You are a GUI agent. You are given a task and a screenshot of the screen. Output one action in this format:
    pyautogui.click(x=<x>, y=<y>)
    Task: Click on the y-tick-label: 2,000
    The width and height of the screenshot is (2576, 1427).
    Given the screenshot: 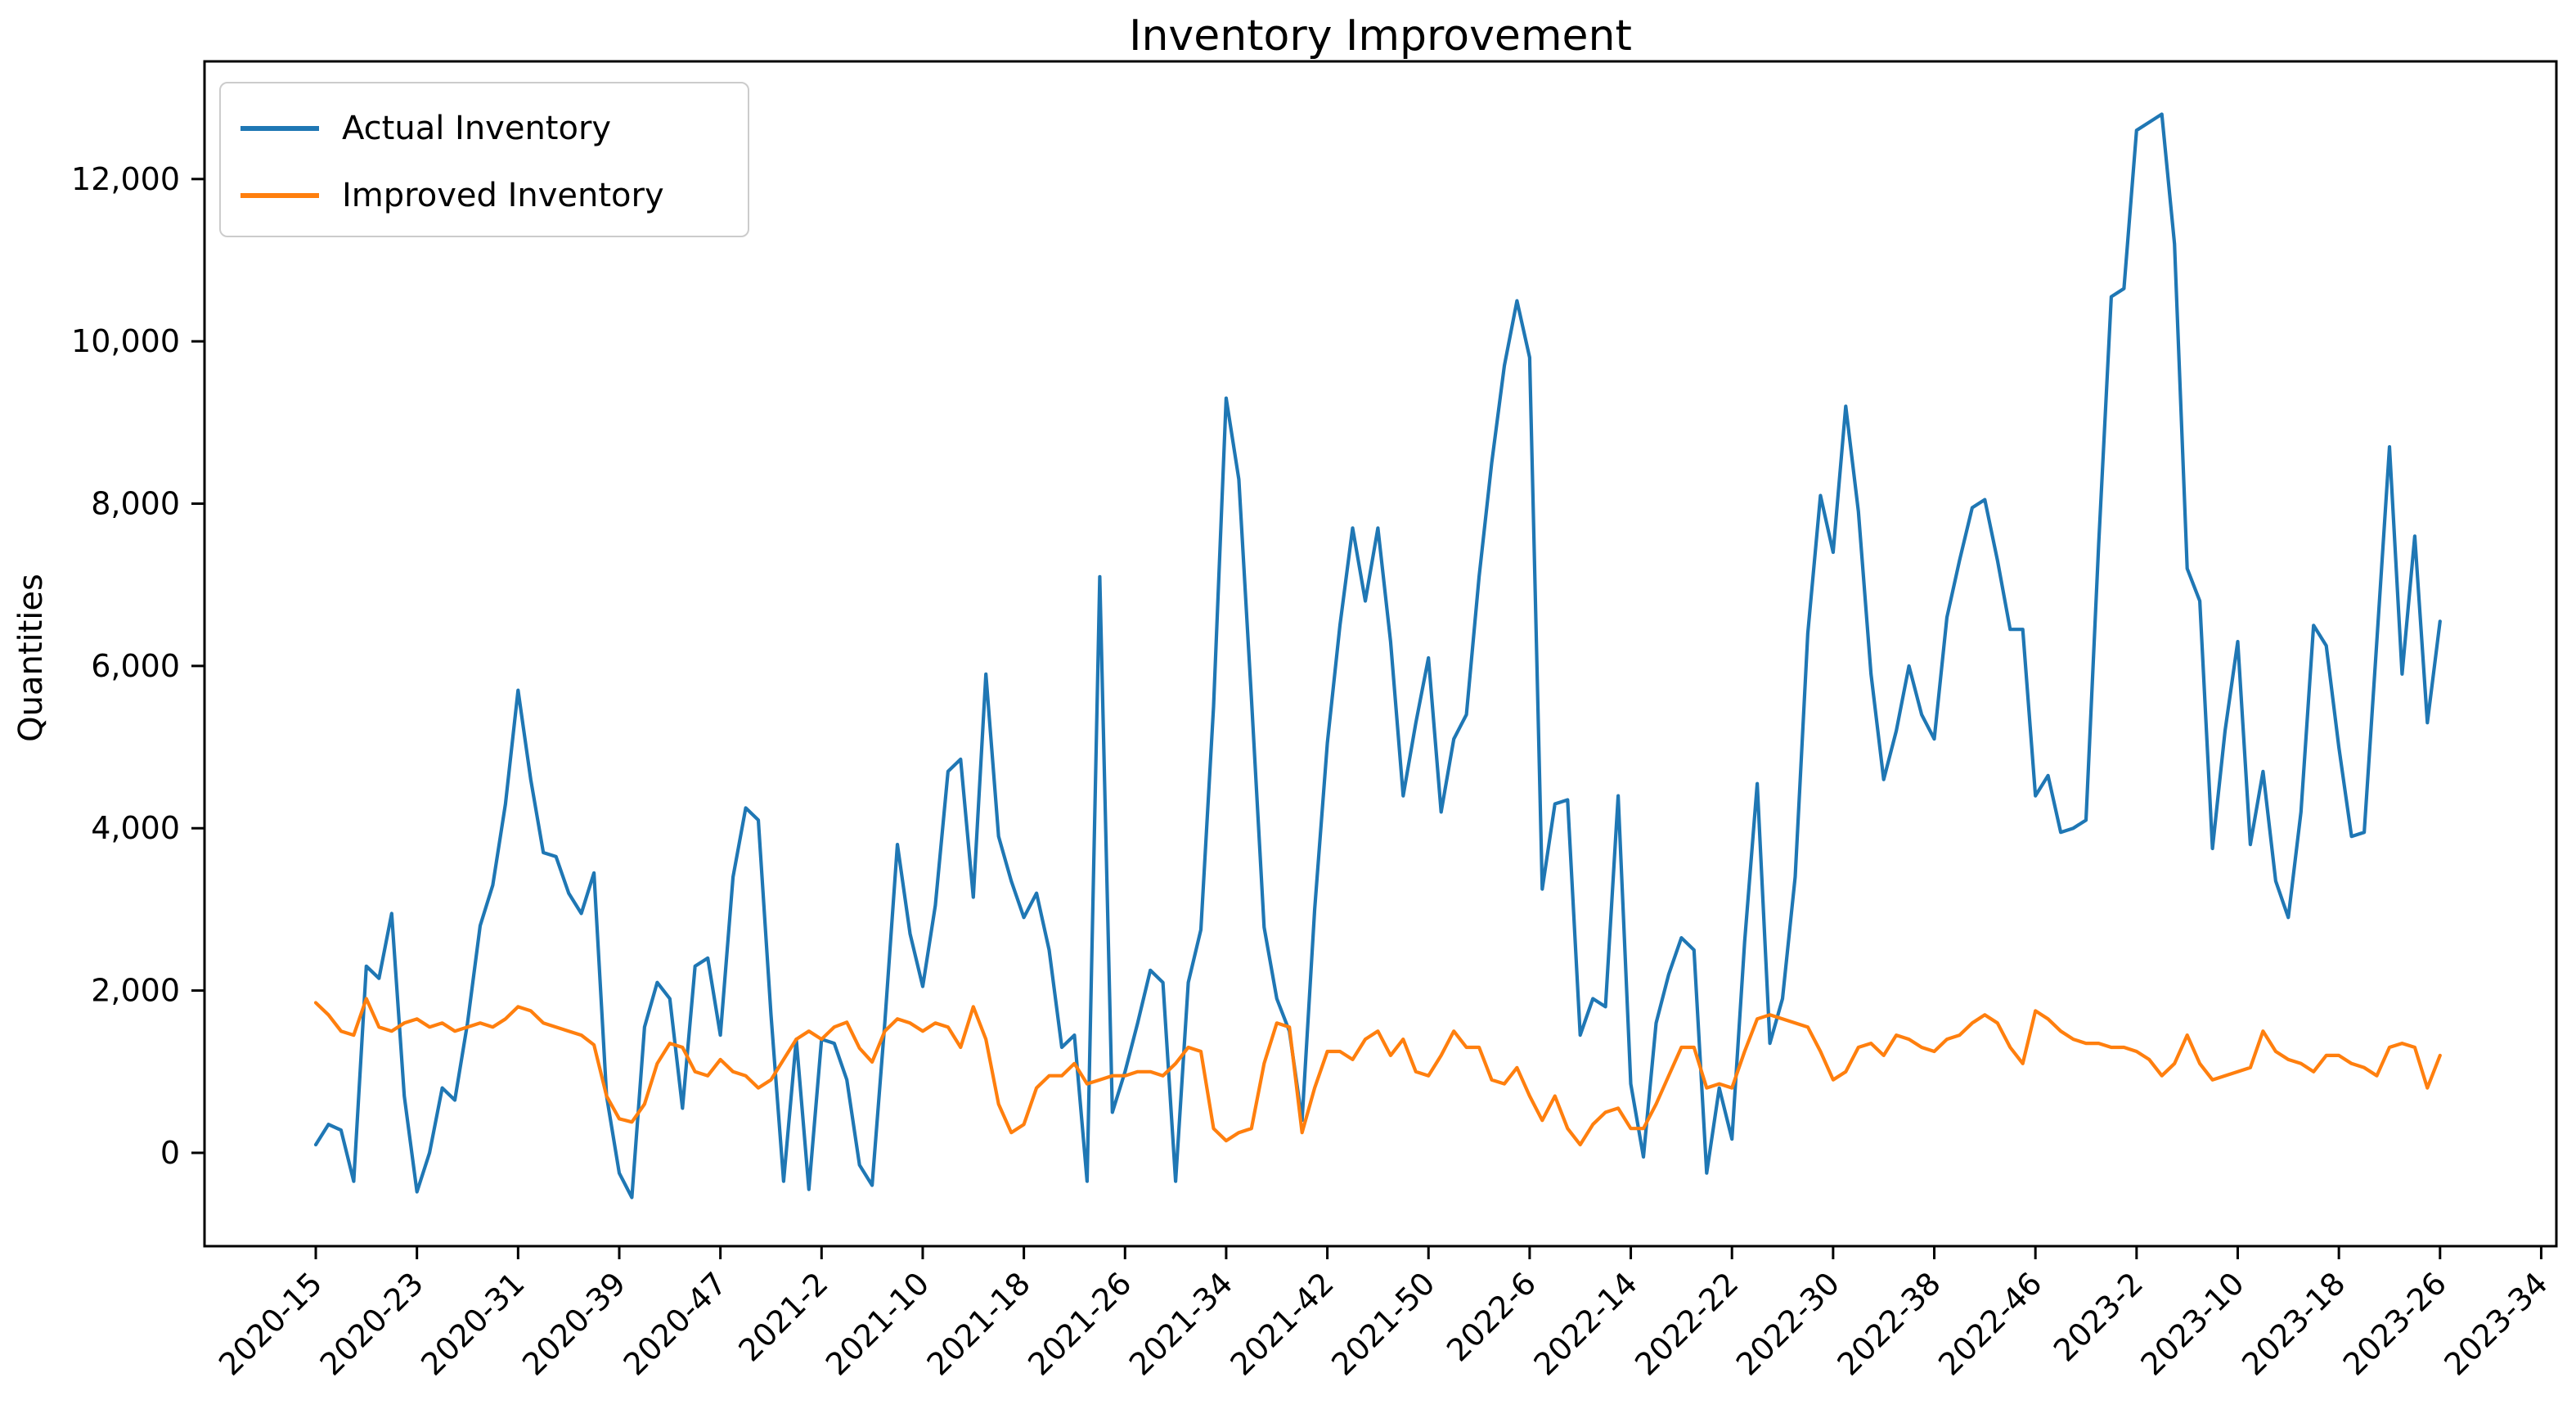 What is the action you would take?
    pyautogui.click(x=135, y=991)
    